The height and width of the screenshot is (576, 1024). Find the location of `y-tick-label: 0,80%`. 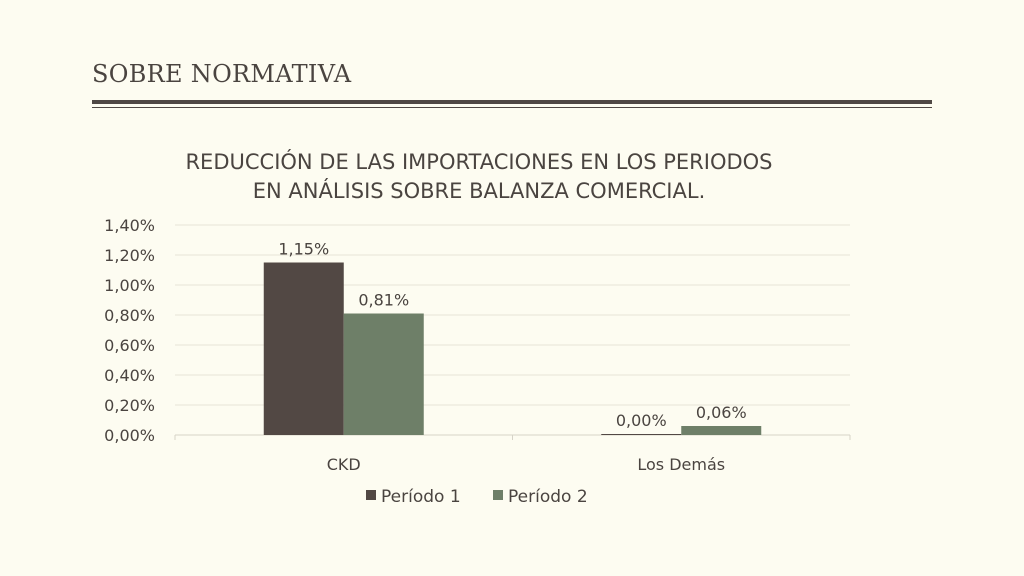

y-tick-label: 0,80% is located at coordinates (129, 315).